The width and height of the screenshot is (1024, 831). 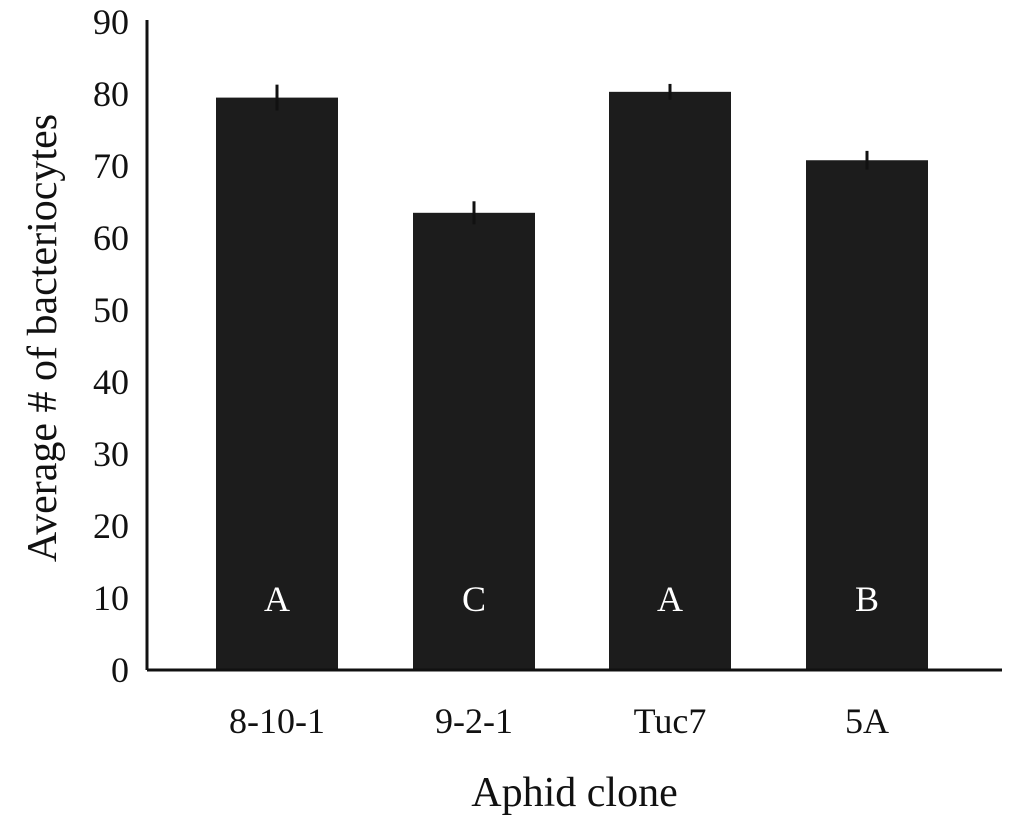 I want to click on y-tick-label: 30, so click(x=111, y=454).